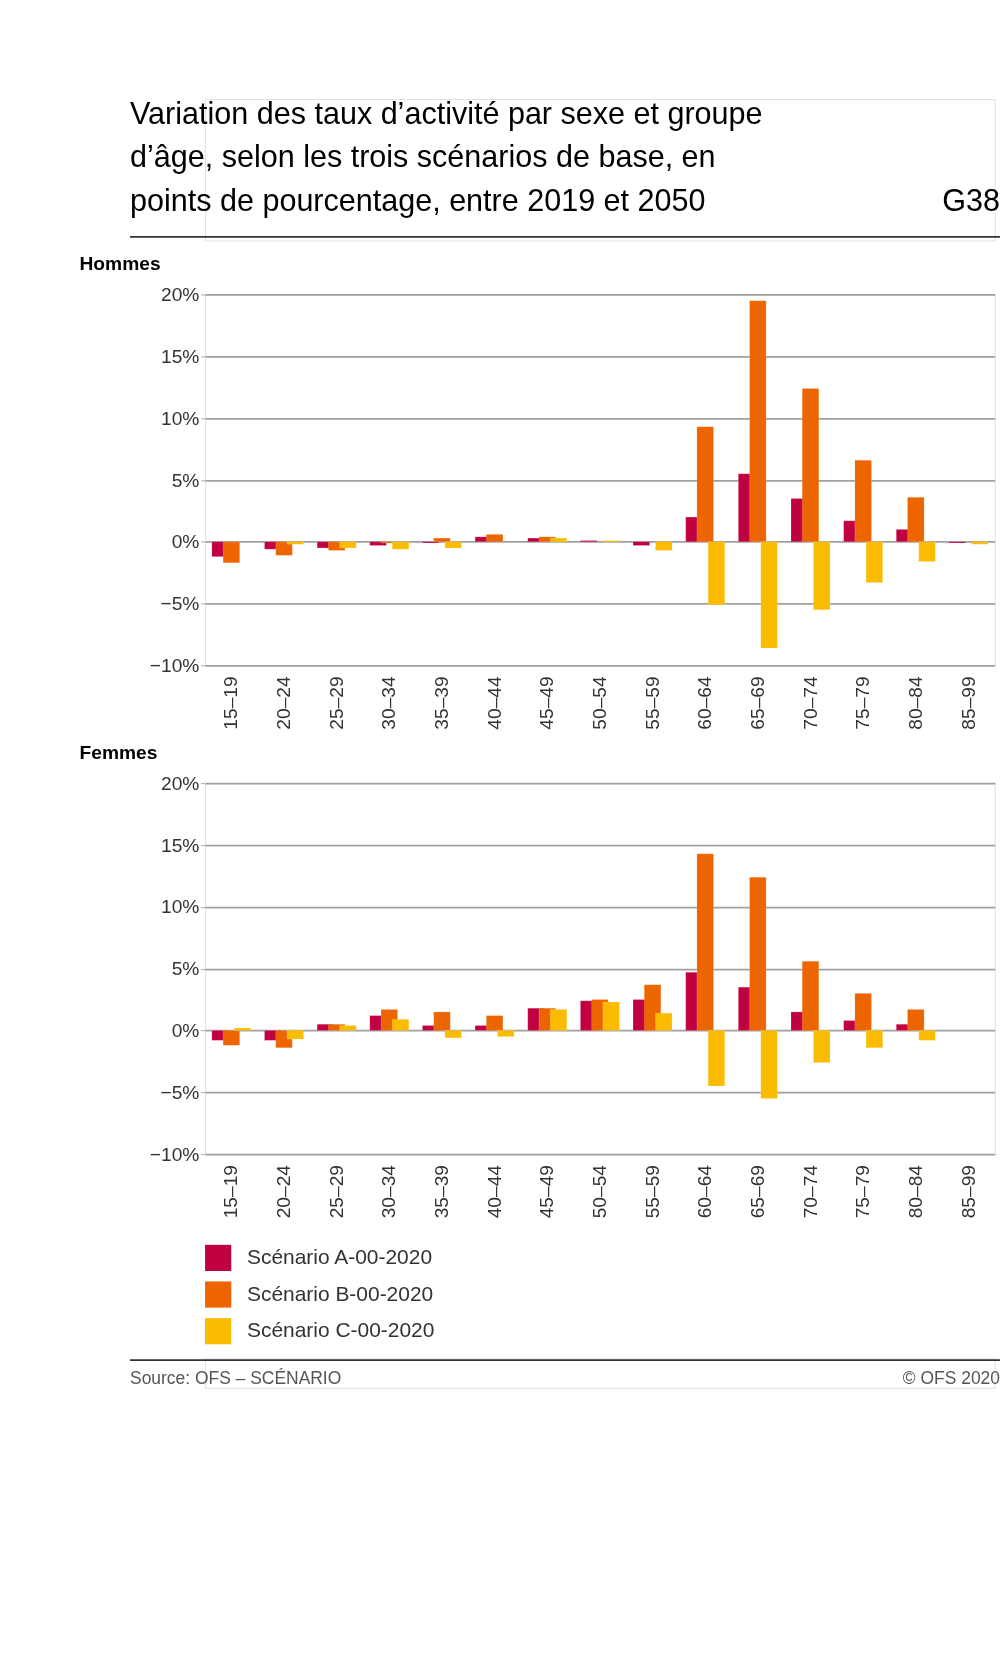  I want to click on legend-label: Scénario C-00-2020, so click(340, 1330).